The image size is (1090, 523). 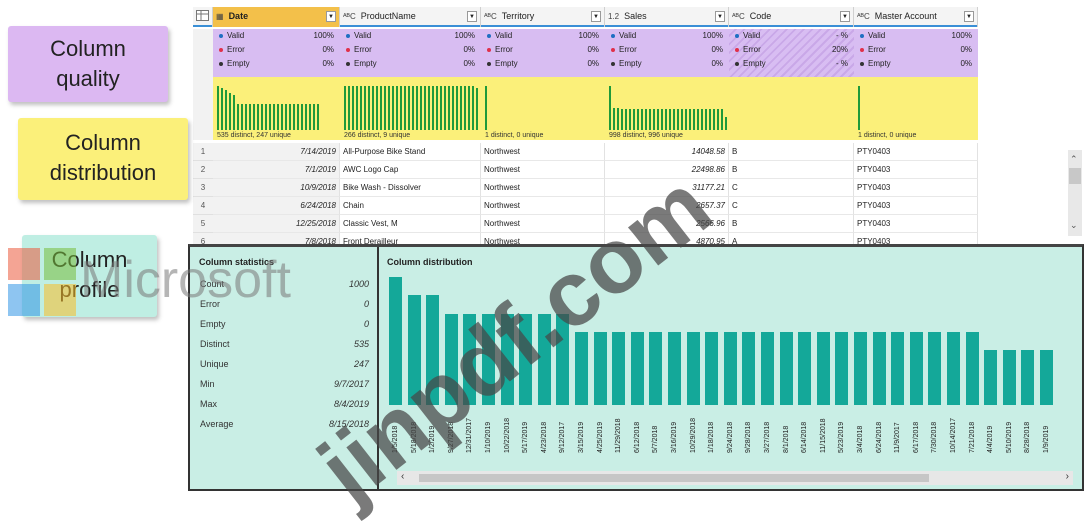 What do you see at coordinates (220, 16) in the screenshot?
I see `data-type-icon: ▦` at bounding box center [220, 16].